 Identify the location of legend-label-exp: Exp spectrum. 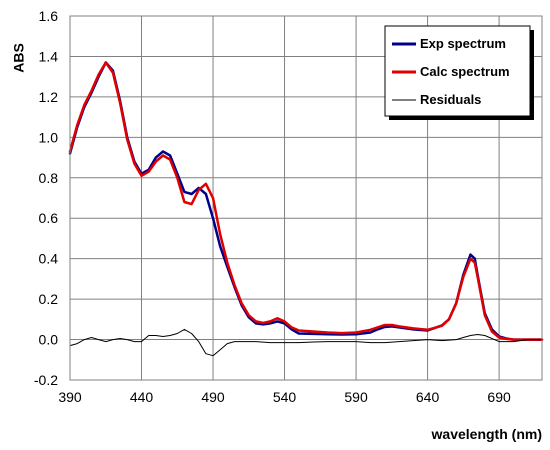
(463, 43).